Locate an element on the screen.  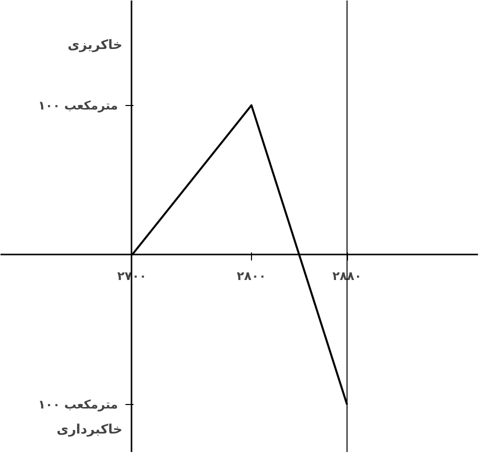
annotation: خاکبرداری is located at coordinates (89, 430).